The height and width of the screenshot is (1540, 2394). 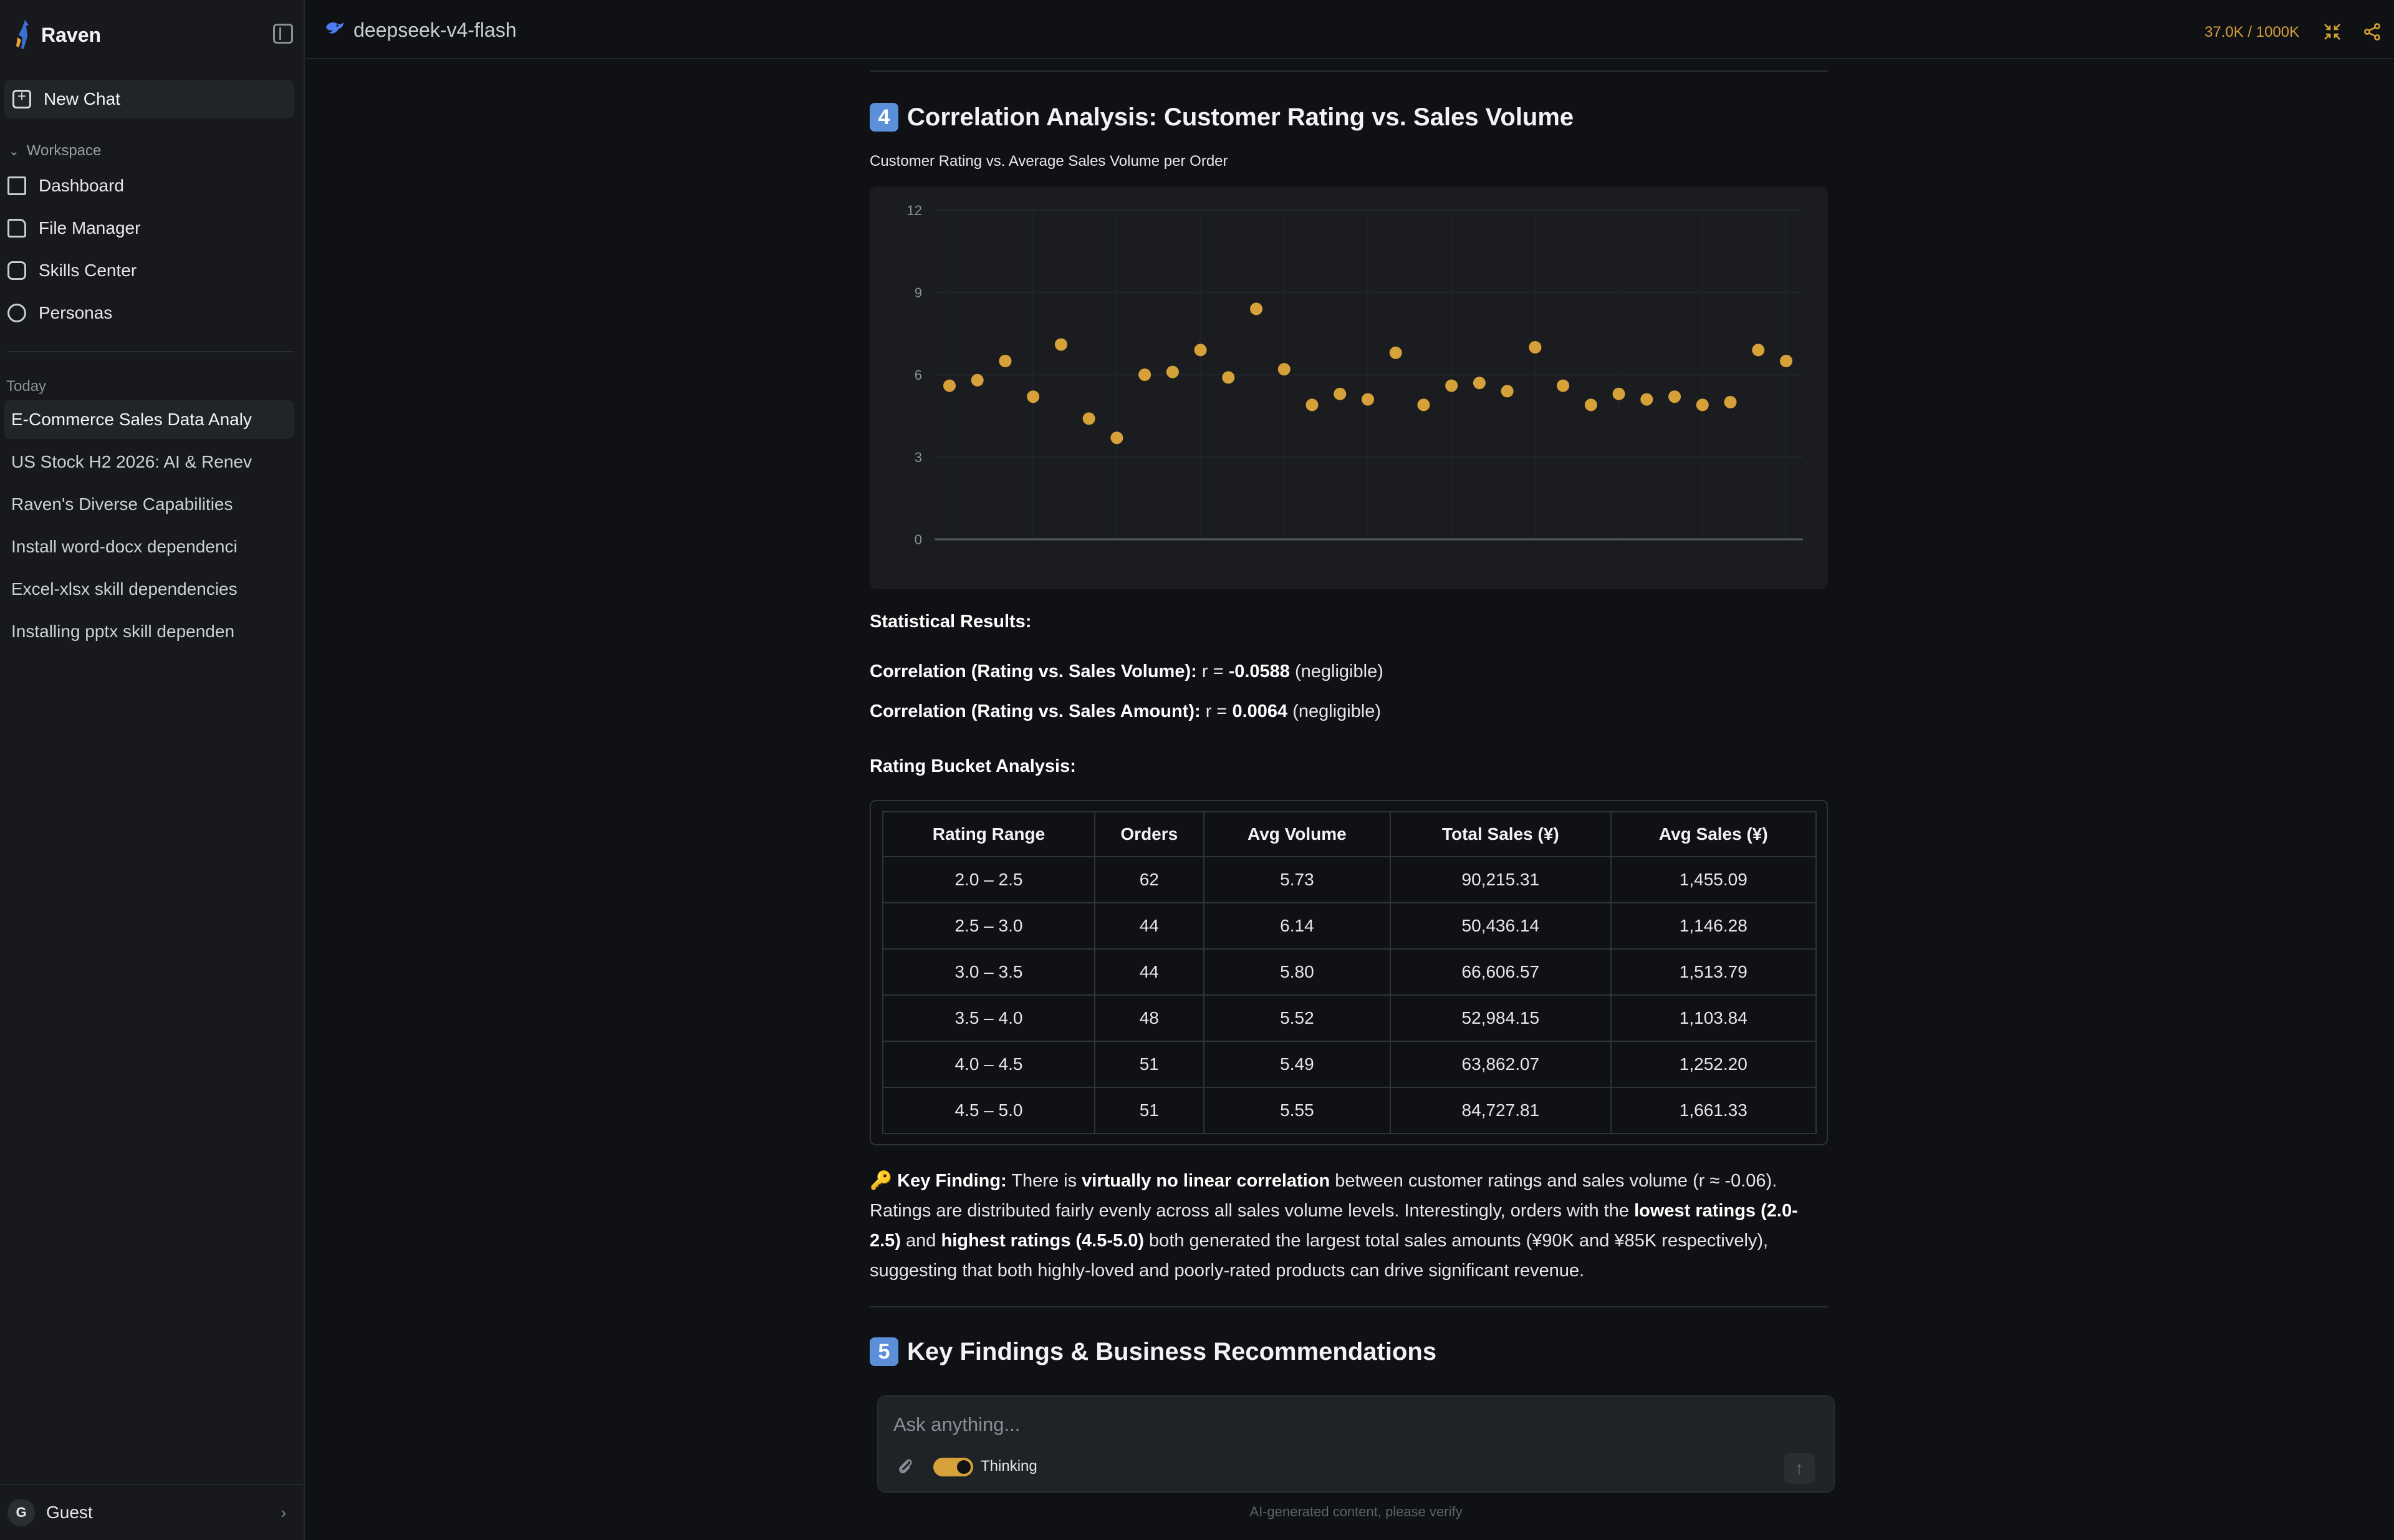 I want to click on workspace-header: ⌄ Workspace, so click(x=55, y=151).